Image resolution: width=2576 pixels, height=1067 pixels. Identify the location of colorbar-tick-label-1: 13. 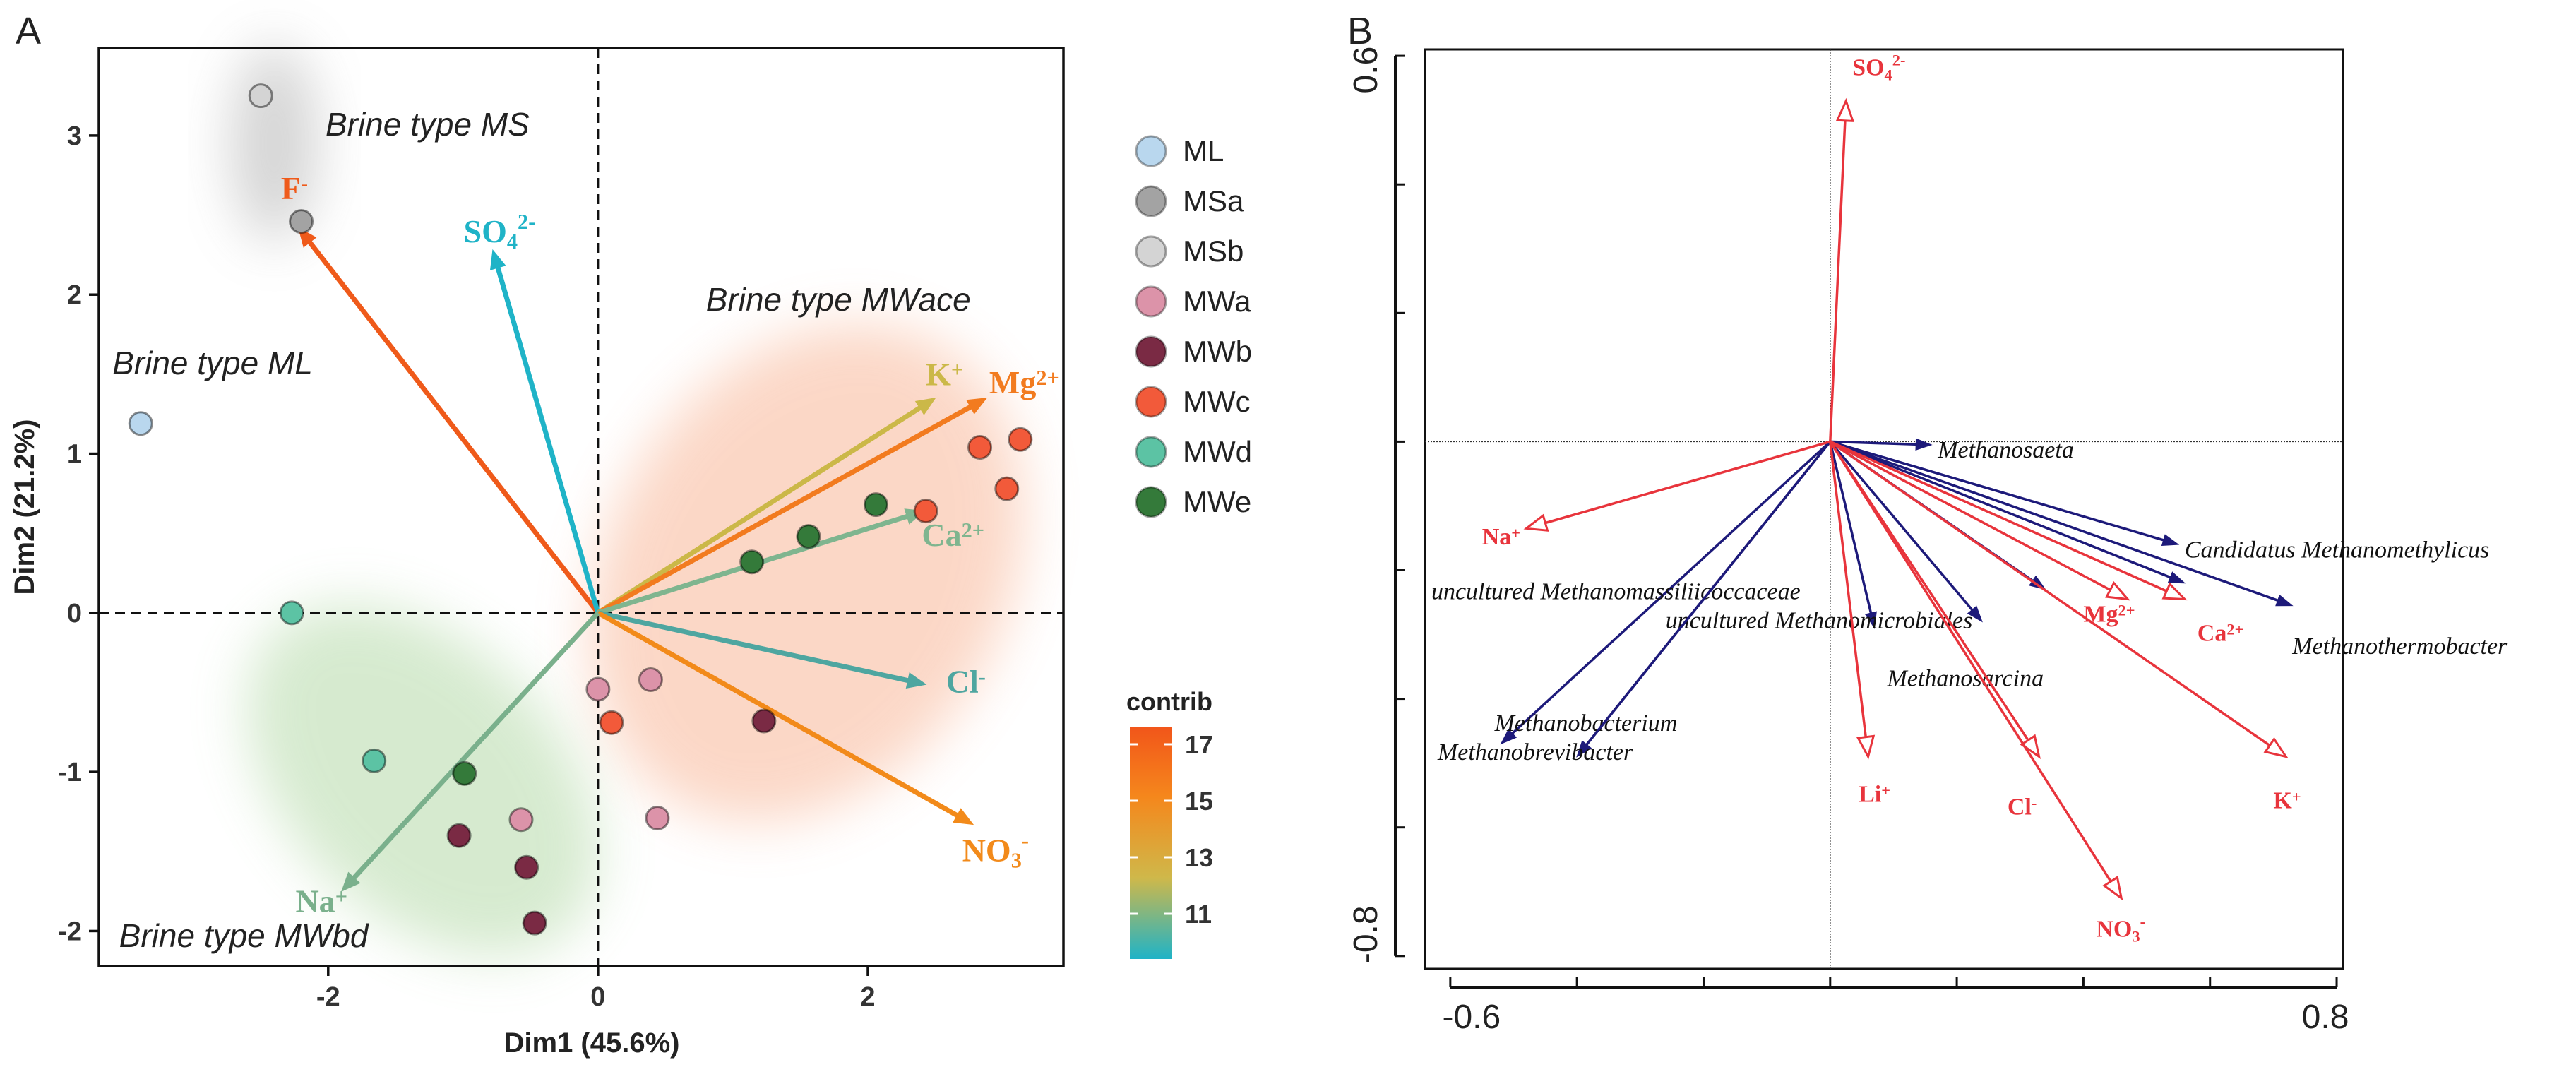
(1199, 858).